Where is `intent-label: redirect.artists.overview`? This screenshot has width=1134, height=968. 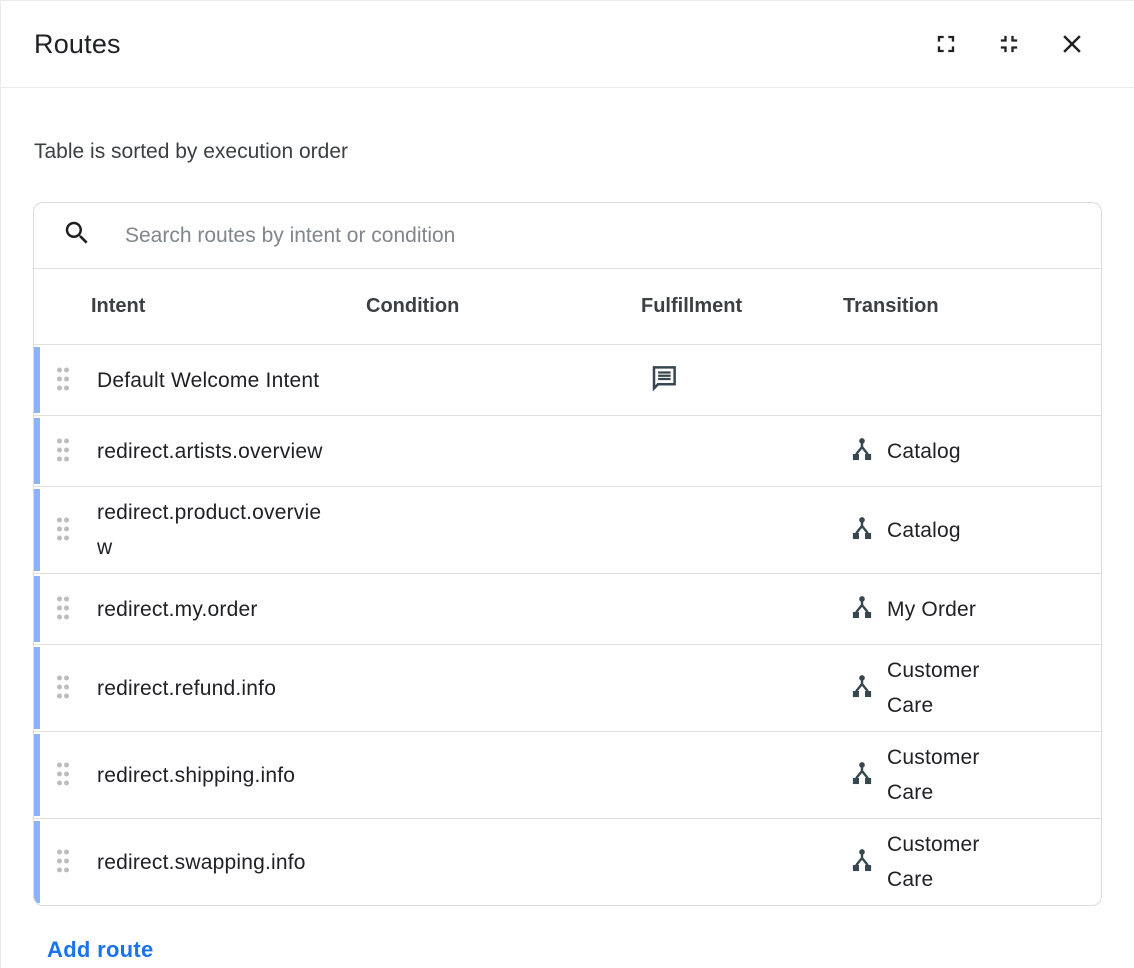 intent-label: redirect.artists.overview is located at coordinates (210, 451).